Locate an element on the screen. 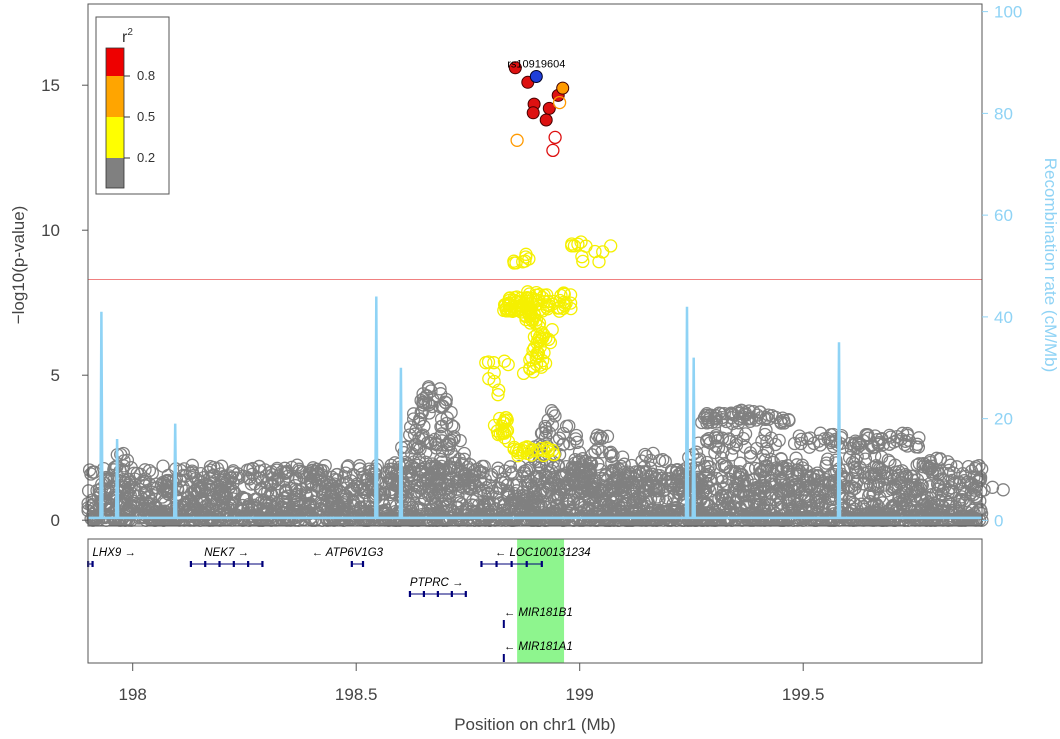 The width and height of the screenshot is (1060, 739). legend-swatch-orange is located at coordinates (115, 96).